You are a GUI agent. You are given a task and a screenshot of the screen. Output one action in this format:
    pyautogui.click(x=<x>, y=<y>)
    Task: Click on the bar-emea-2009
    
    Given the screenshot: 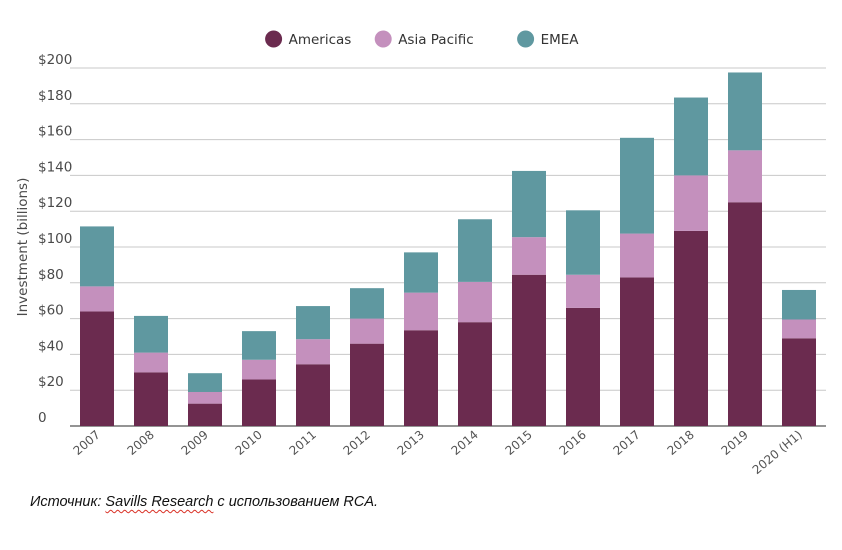 What is the action you would take?
    pyautogui.click(x=205, y=382)
    